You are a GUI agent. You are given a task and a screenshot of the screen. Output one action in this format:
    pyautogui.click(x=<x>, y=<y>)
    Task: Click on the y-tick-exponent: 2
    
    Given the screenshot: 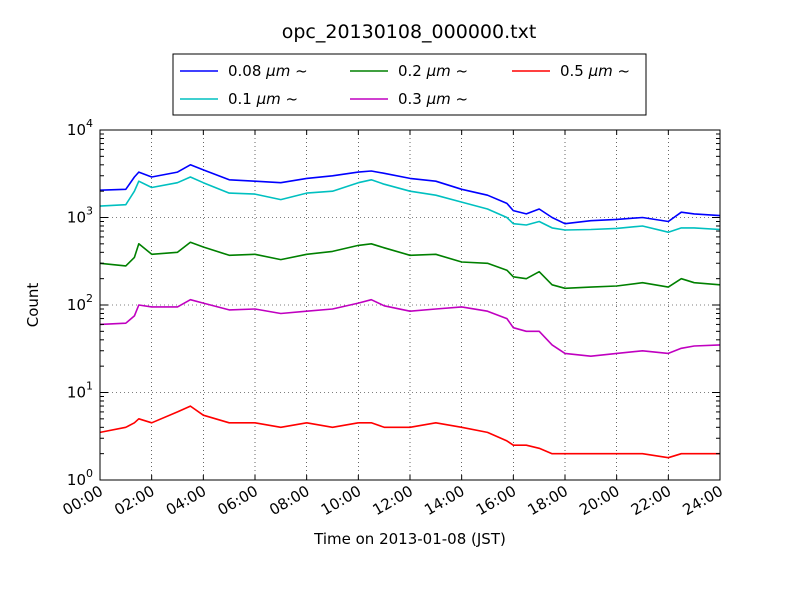 What is the action you would take?
    pyautogui.click(x=89, y=298)
    